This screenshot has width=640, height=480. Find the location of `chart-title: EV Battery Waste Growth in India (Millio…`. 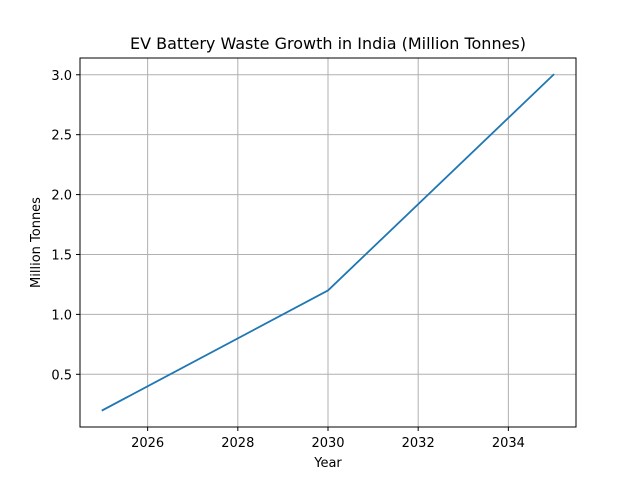

chart-title: EV Battery Waste Growth in India (Millio… is located at coordinates (328, 43).